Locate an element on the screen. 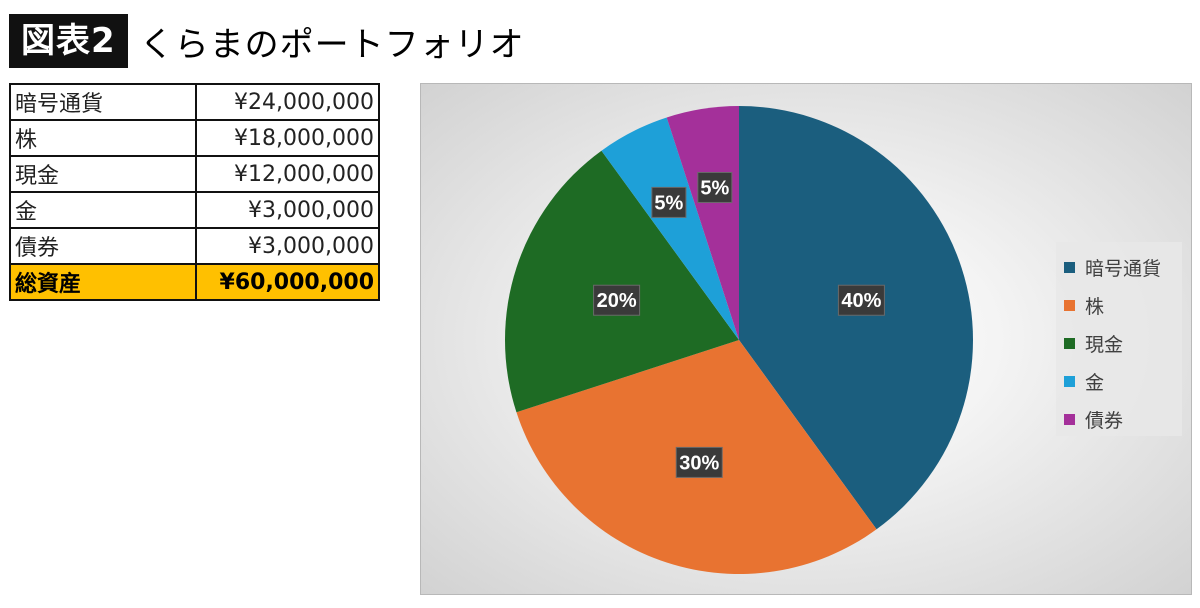  table-row: 株 ¥18,000,000 is located at coordinates (194, 138).